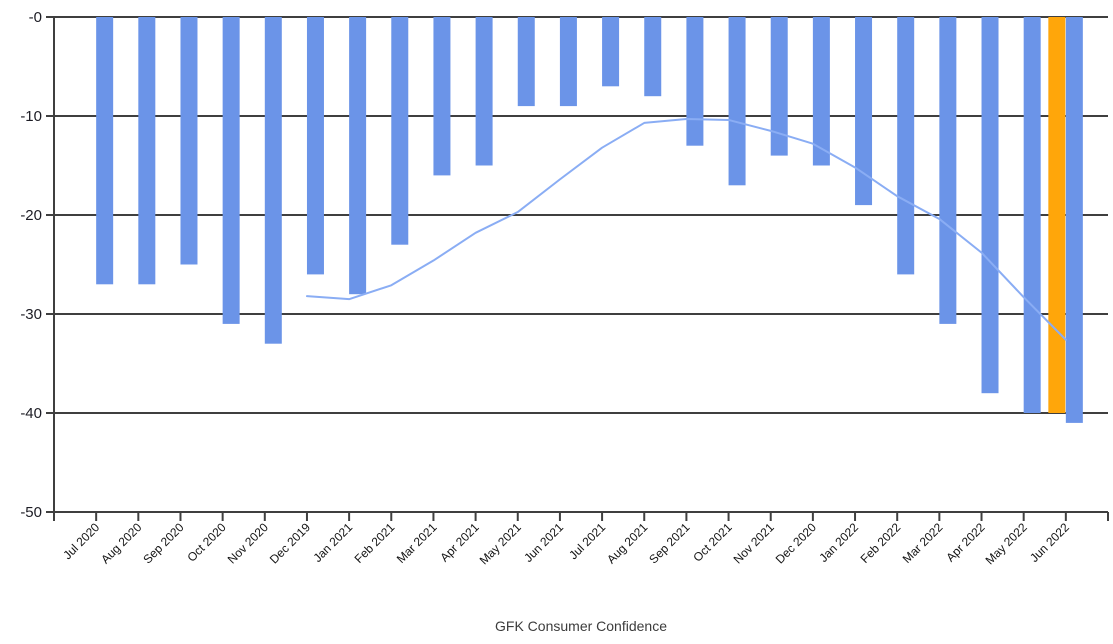 The width and height of the screenshot is (1113, 644). Describe the element at coordinates (990, 205) in the screenshot. I see `bar-apr-2022` at that location.